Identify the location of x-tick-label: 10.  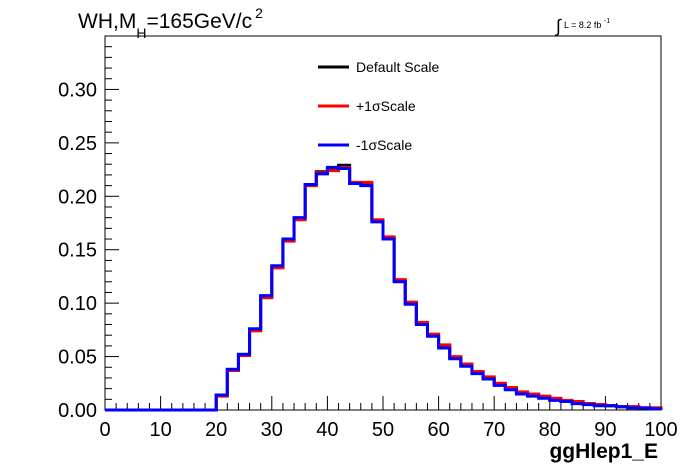
(160, 430).